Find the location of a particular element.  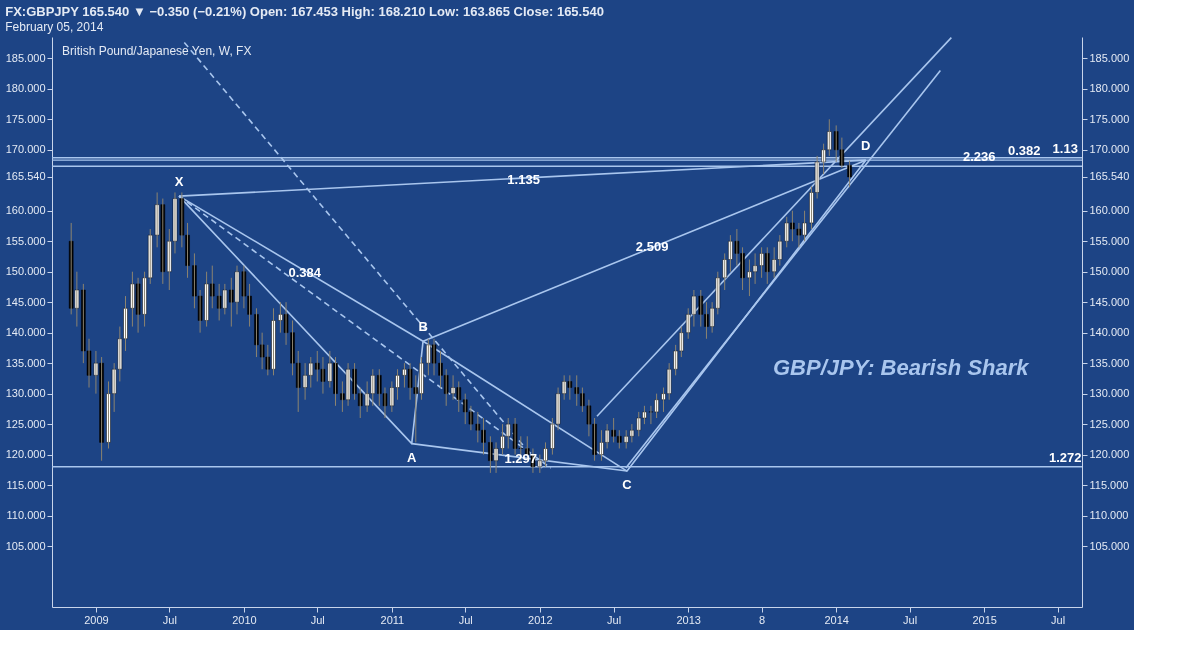

y-tick-label: 140.000 is located at coordinates (25, 332).